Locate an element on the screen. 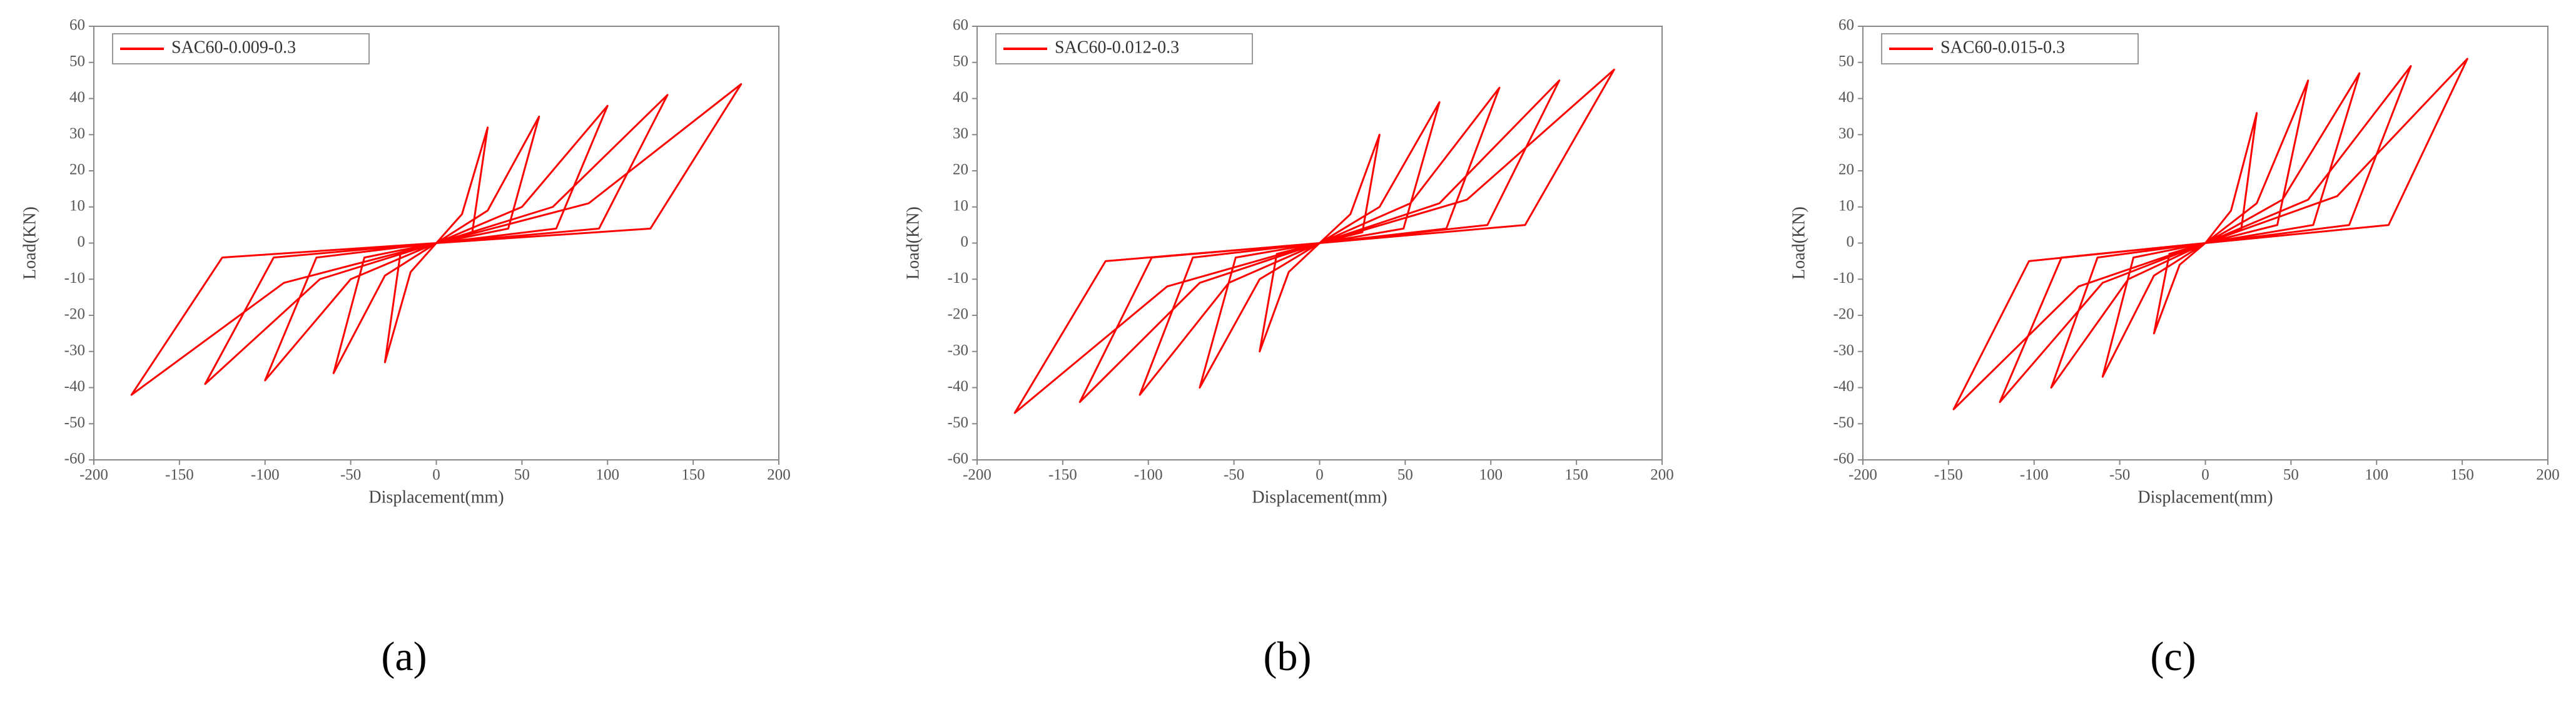 This screenshot has width=2576, height=702. panel-caption: (c) is located at coordinates (2173, 656).